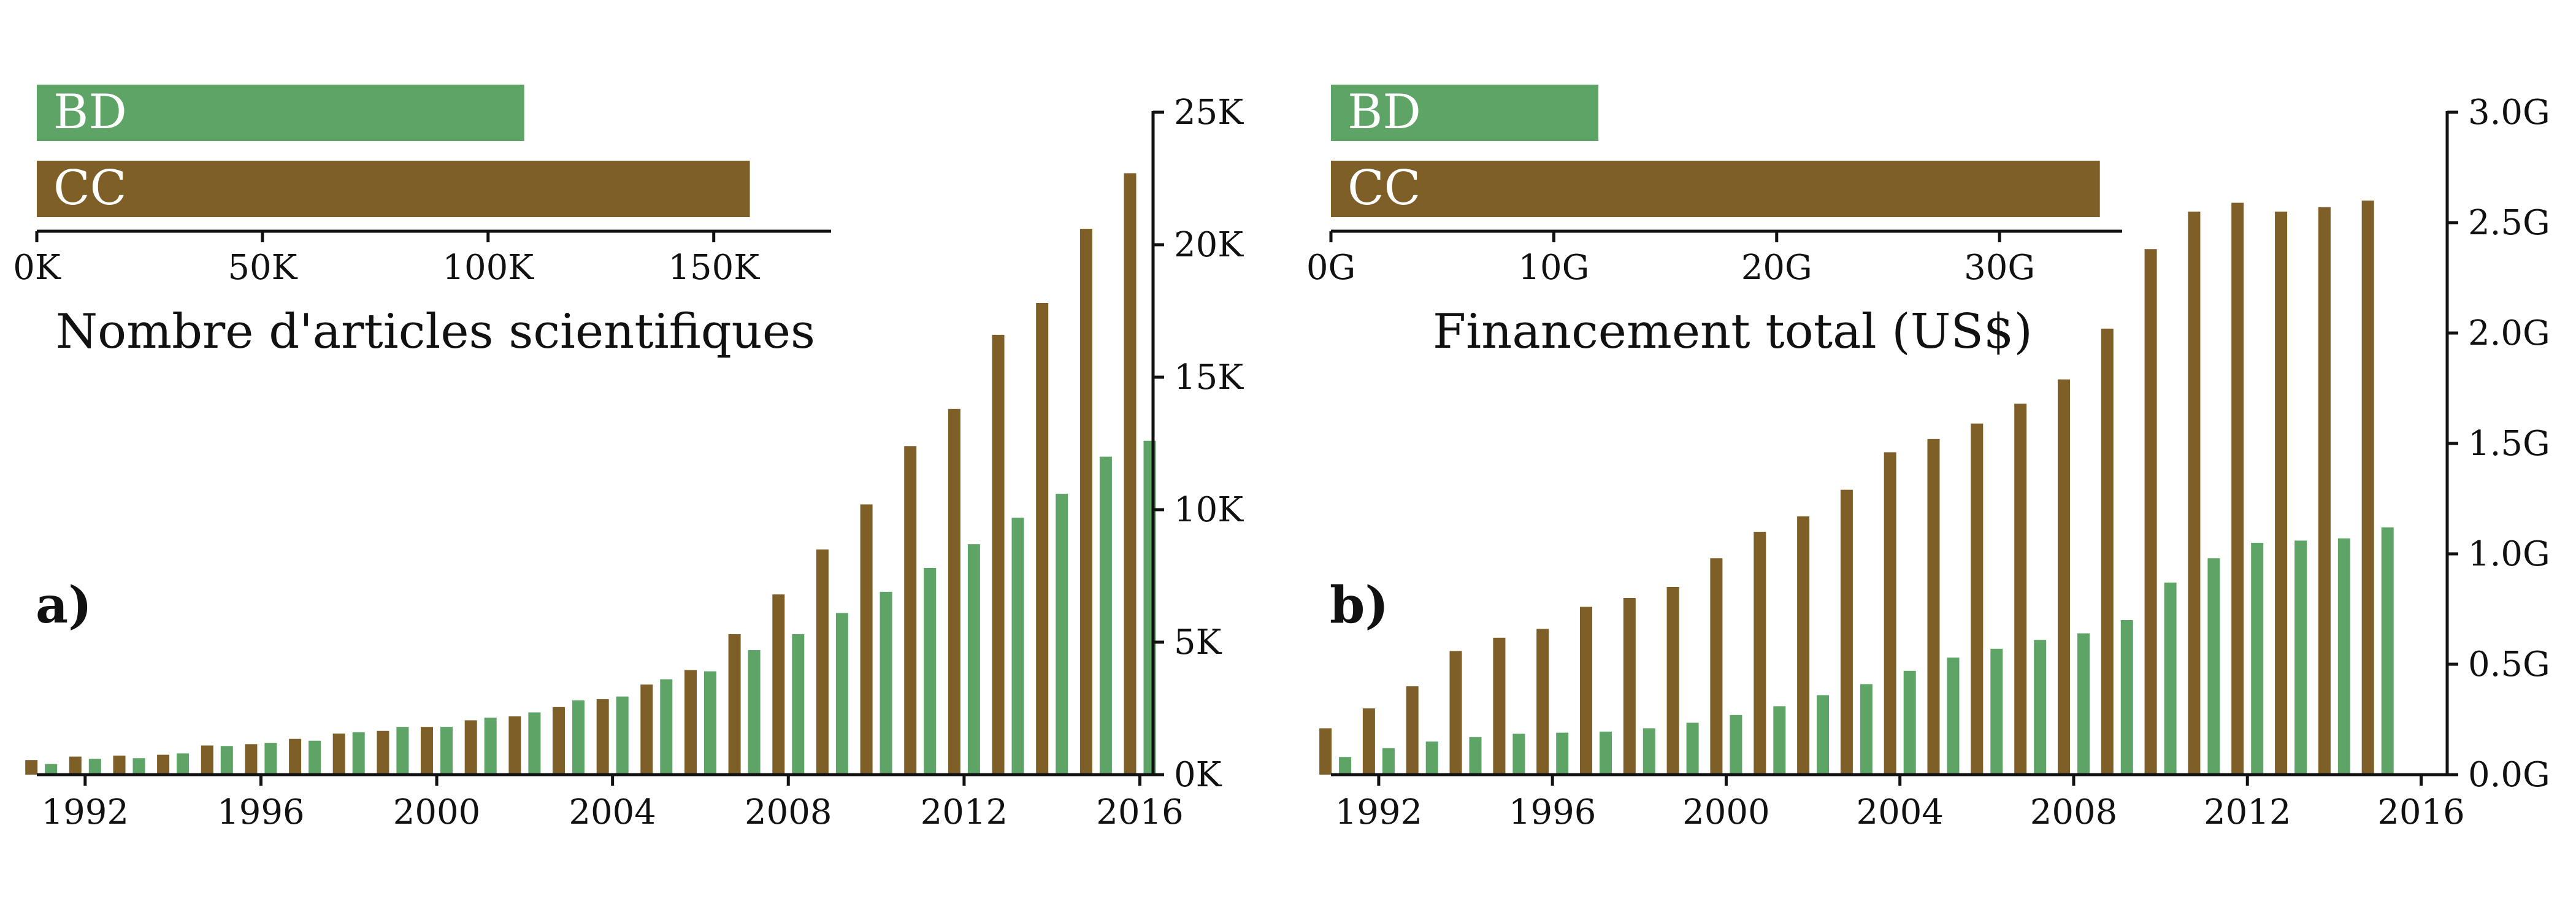  I want to click on y-tick-label: 20K, so click(1209, 245).